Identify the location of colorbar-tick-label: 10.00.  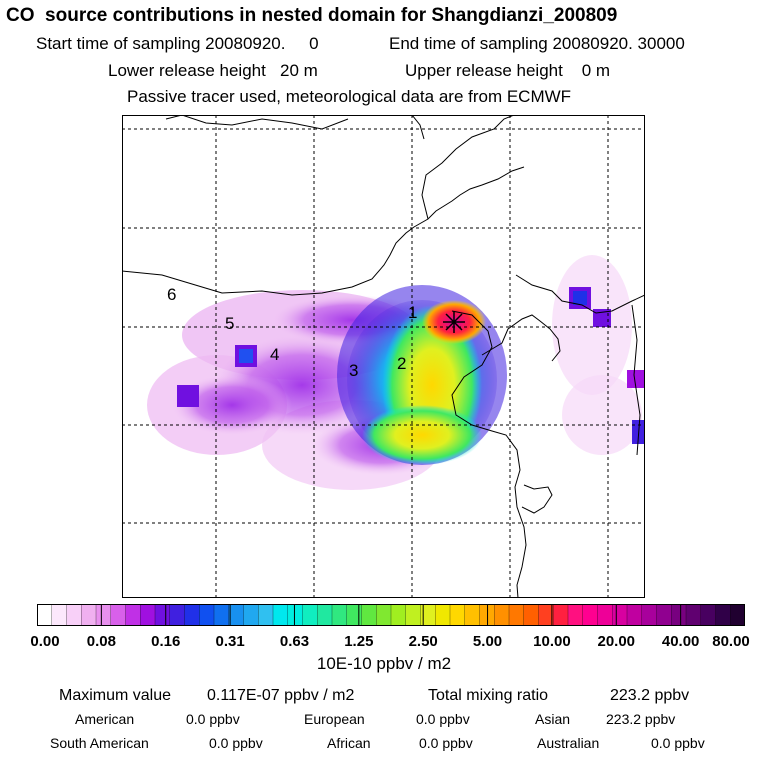
(552, 641).